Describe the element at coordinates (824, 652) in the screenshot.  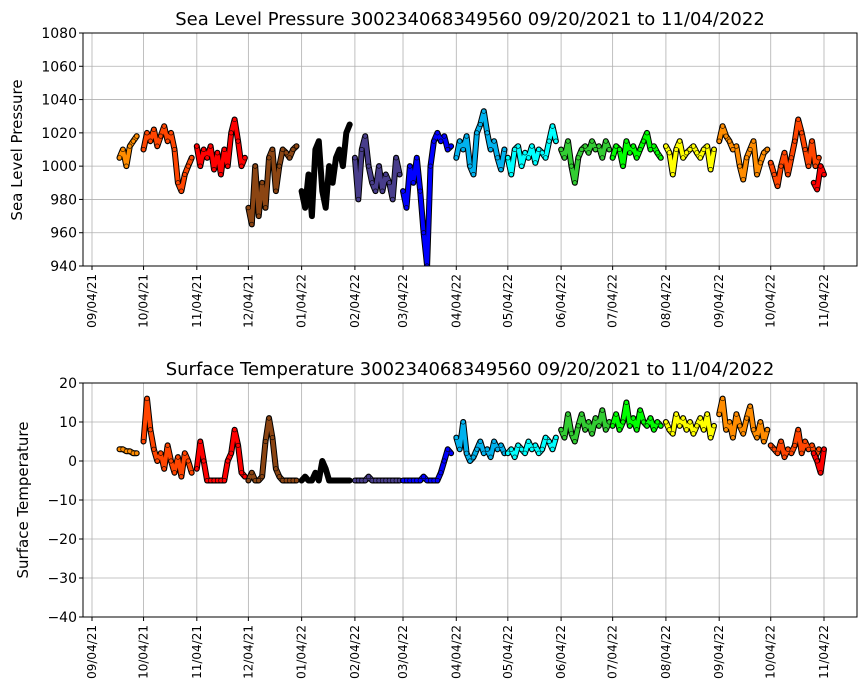
I see `x-tick-label: 11/04/22` at that location.